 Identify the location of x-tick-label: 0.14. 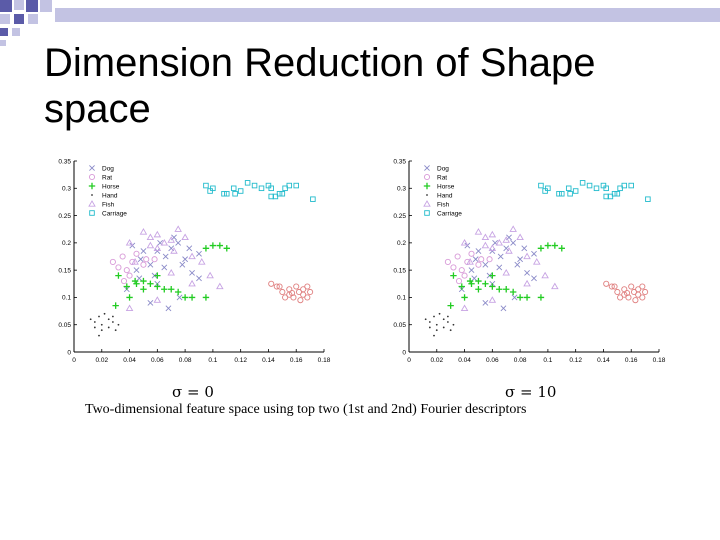
(603, 360).